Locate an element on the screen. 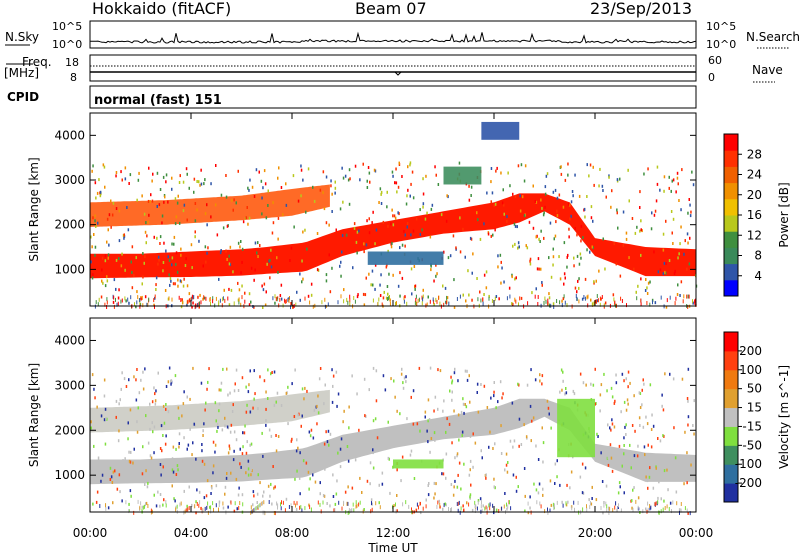 This screenshot has height=554, width=800. nsearch-label: N.Search is located at coordinates (773, 37).